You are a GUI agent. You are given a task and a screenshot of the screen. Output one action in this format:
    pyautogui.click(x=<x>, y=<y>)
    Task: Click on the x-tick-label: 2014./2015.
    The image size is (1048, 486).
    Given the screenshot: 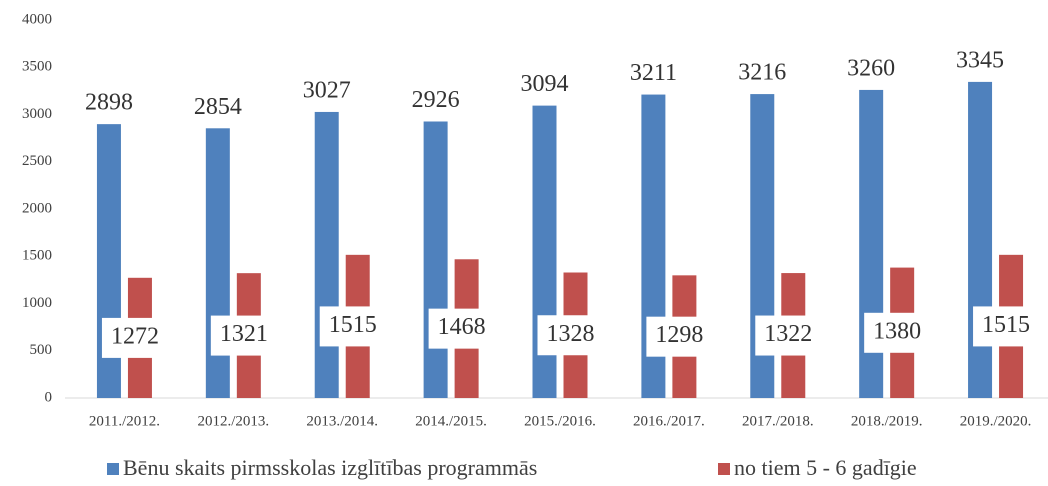 What is the action you would take?
    pyautogui.click(x=451, y=421)
    